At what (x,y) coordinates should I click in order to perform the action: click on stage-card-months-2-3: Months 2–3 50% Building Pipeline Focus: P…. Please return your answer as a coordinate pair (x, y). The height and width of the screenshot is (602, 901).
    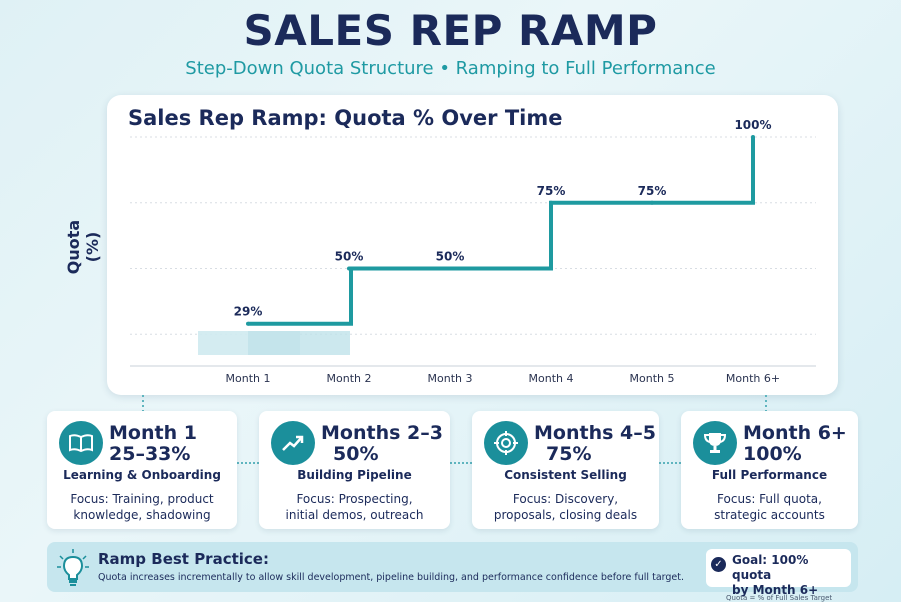
    Looking at the image, I should click on (354, 470).